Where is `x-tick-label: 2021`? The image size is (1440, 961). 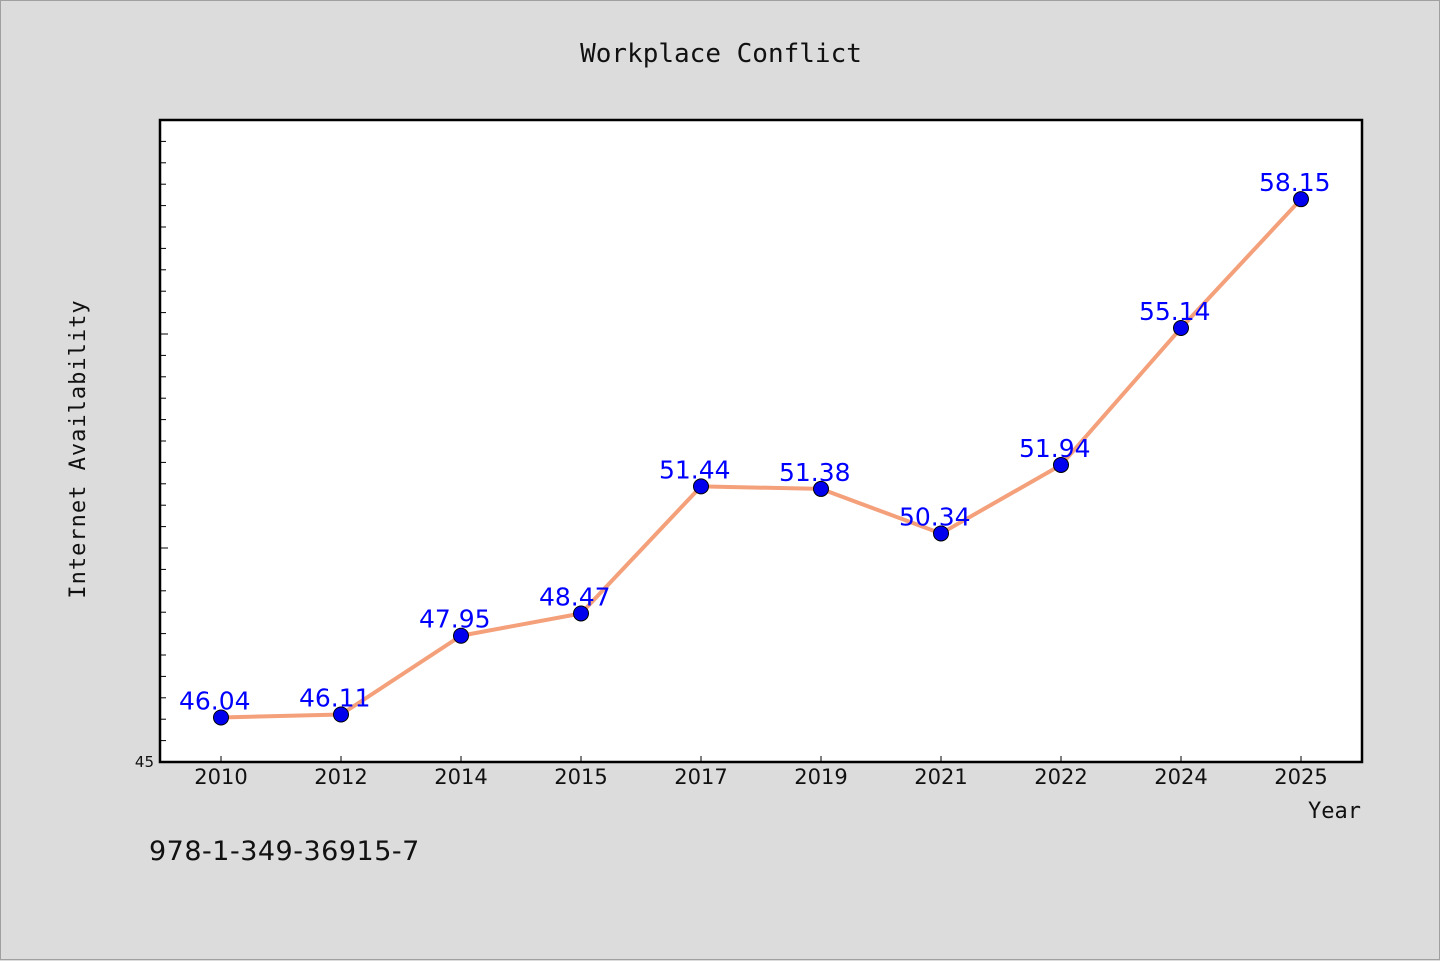
x-tick-label: 2021 is located at coordinates (940, 777).